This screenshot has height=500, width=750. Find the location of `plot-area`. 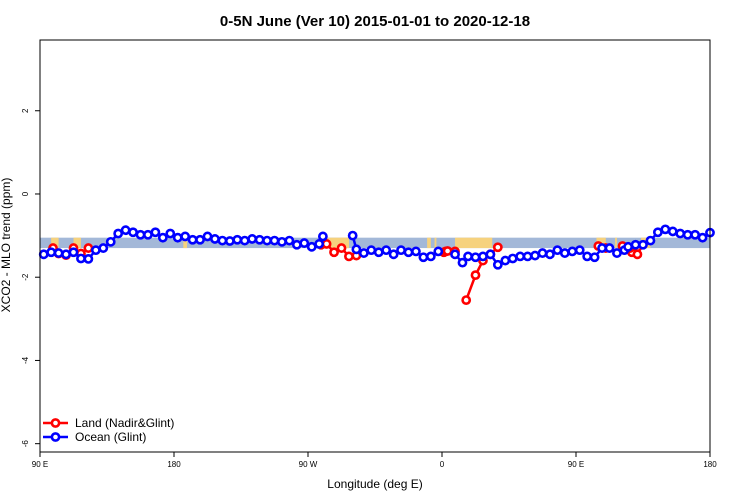

plot-area is located at coordinates (376, 265).